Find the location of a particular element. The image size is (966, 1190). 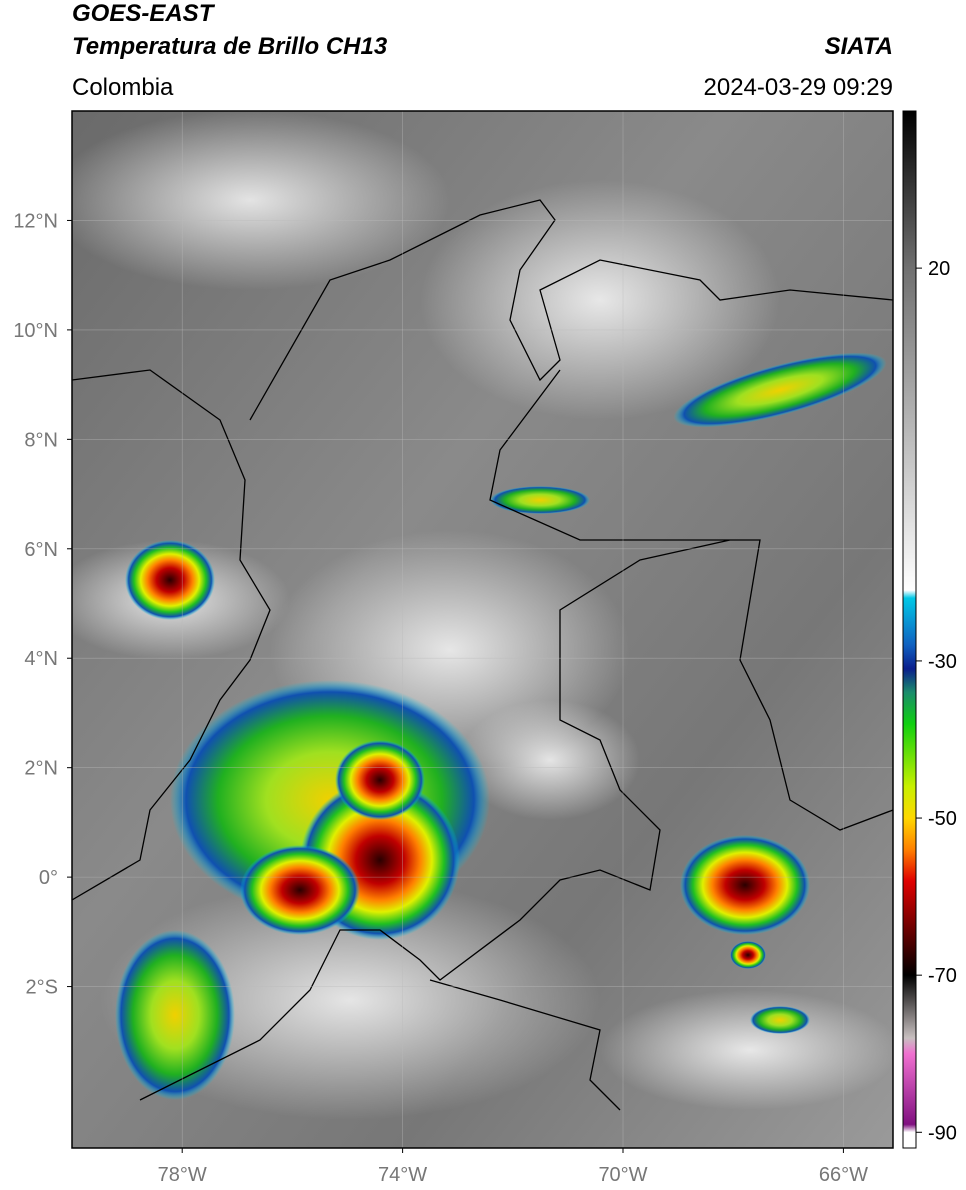

lat-tick-label: 4°N is located at coordinates (41, 659).